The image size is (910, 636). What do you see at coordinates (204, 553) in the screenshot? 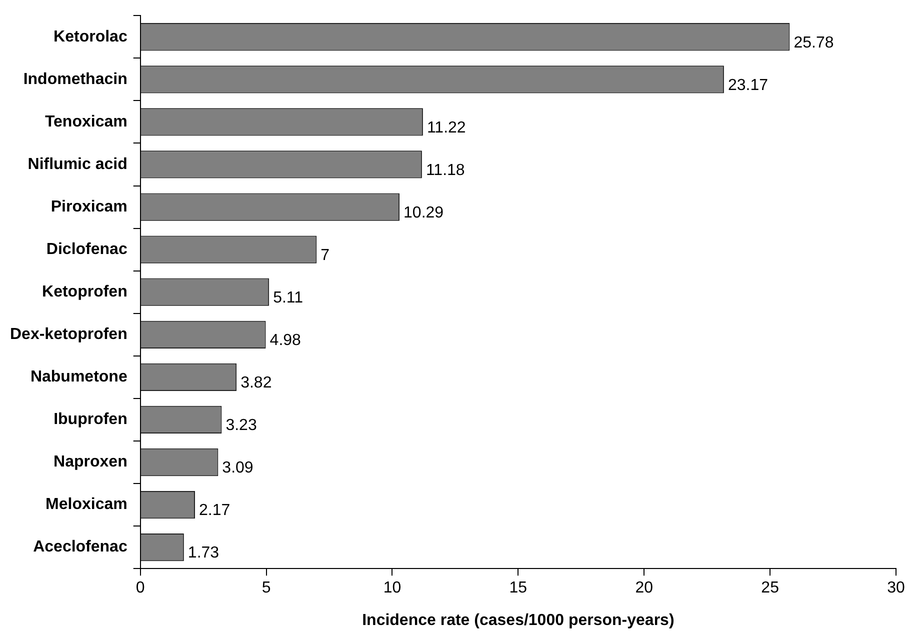
I see `data-label: 1.73` at bounding box center [204, 553].